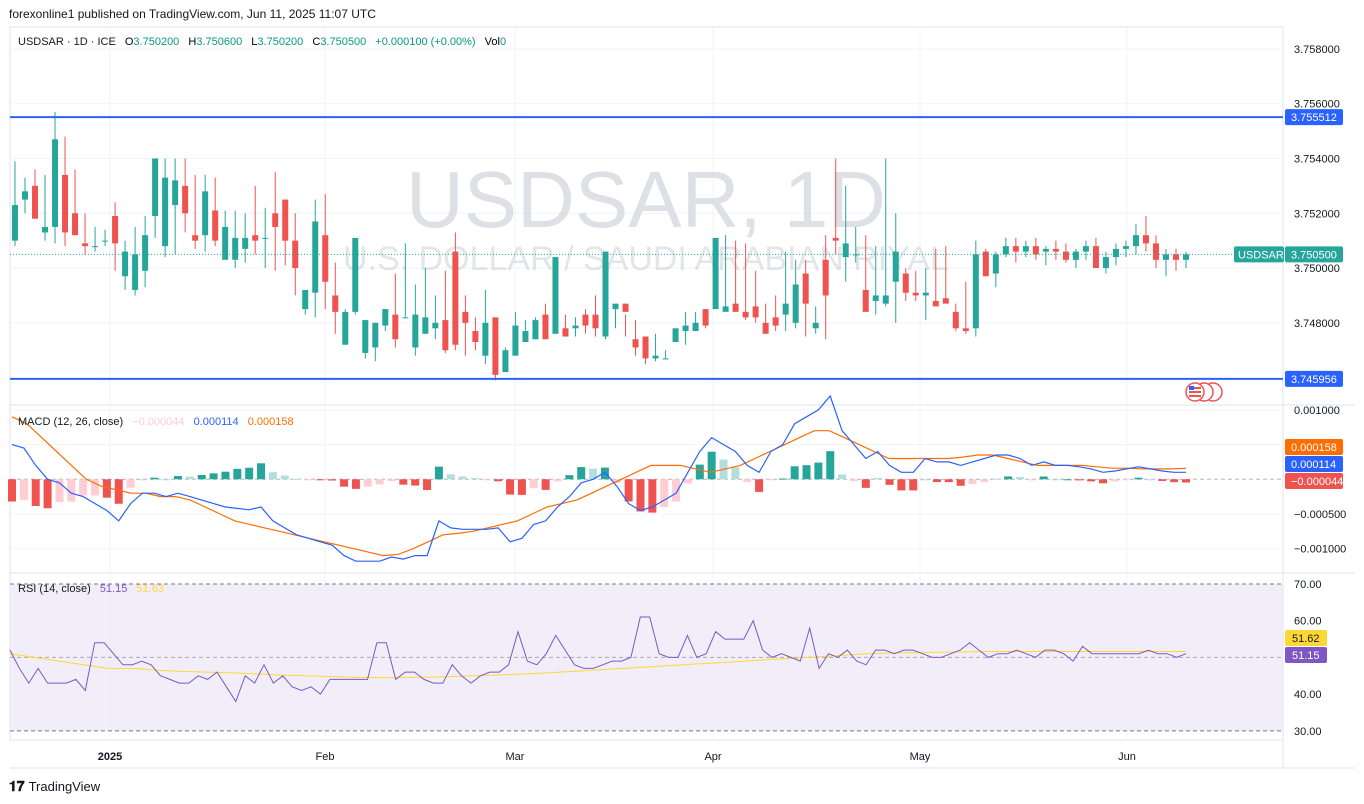 Image resolution: width=1364 pixels, height=804 pixels. Describe the element at coordinates (492, 42) in the screenshot. I see `volume-label: Vol` at that location.